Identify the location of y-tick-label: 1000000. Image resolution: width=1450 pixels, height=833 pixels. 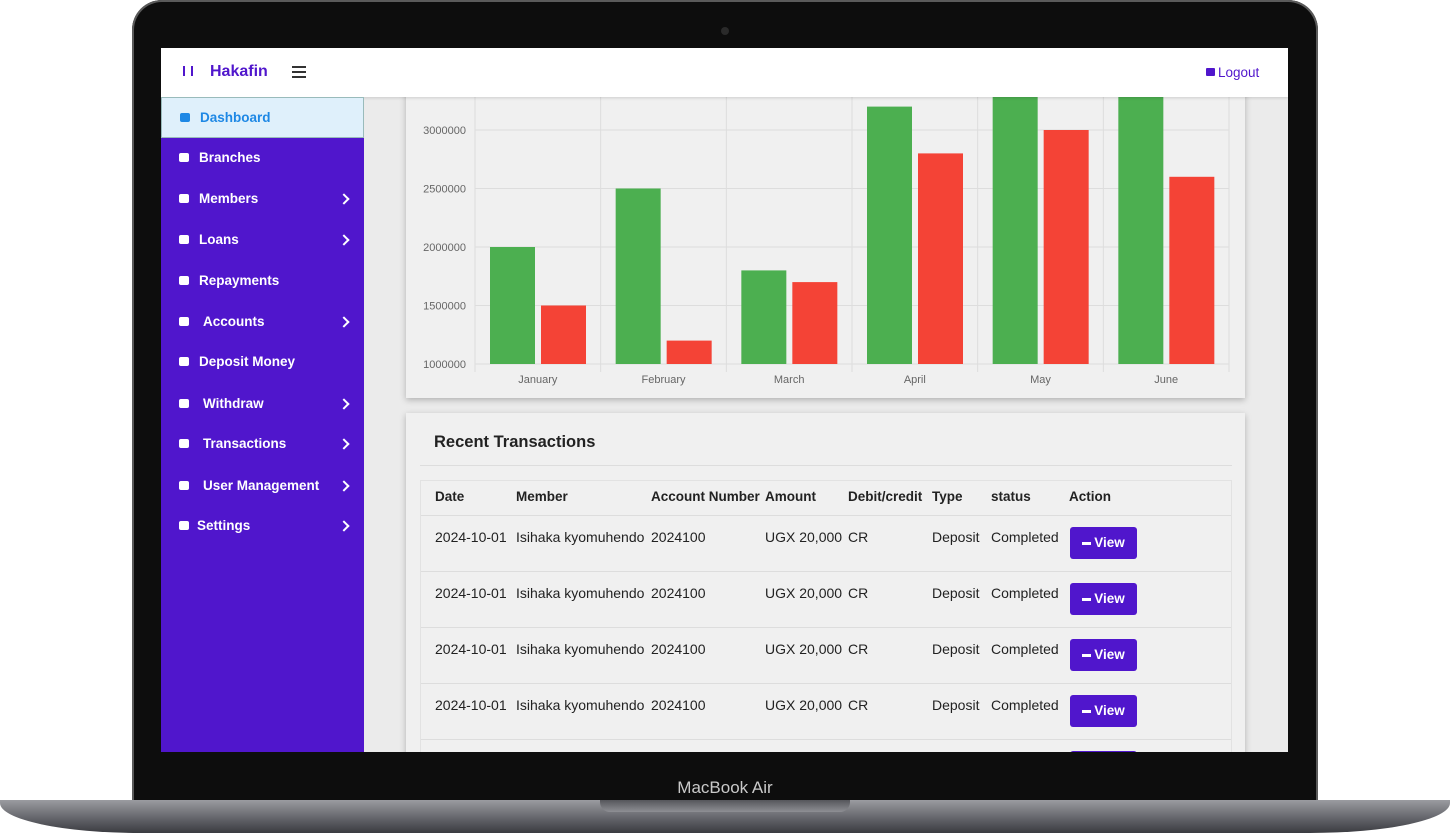
(444, 365).